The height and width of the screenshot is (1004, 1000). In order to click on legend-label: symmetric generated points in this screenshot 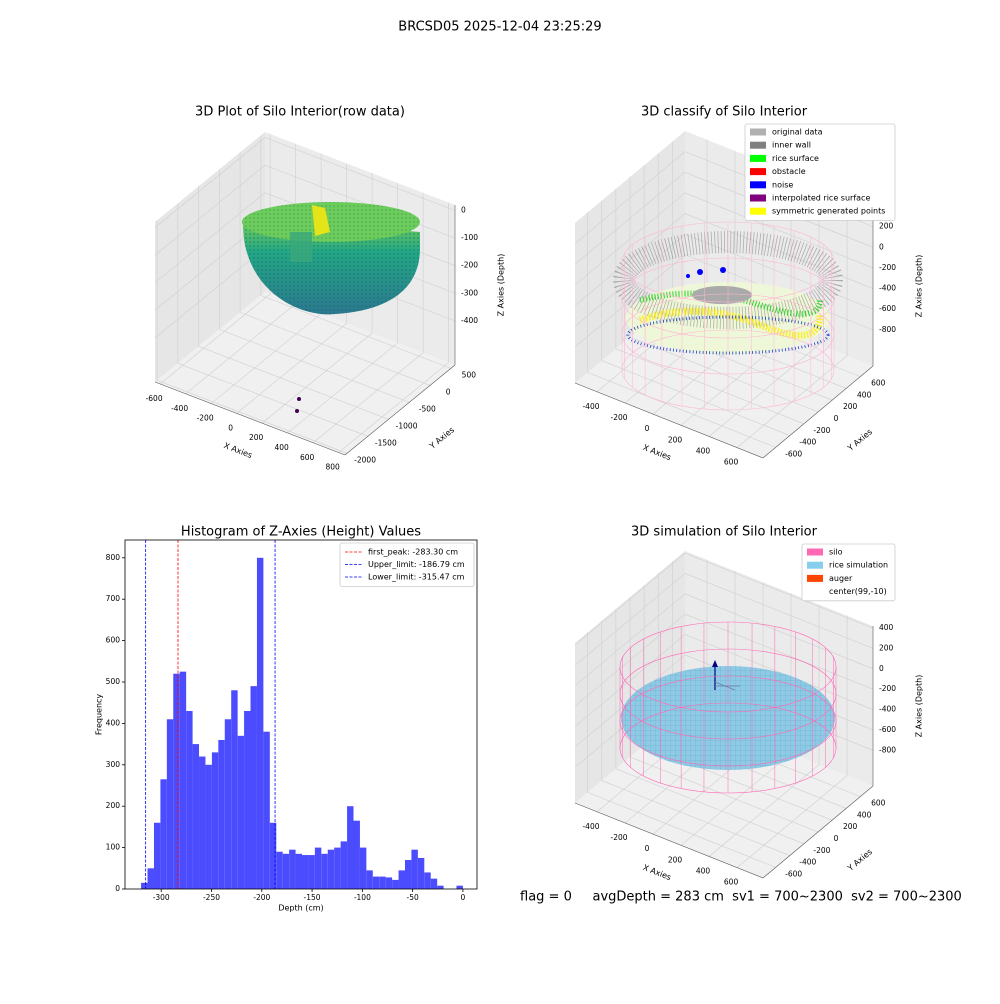, I will do `click(828, 211)`.